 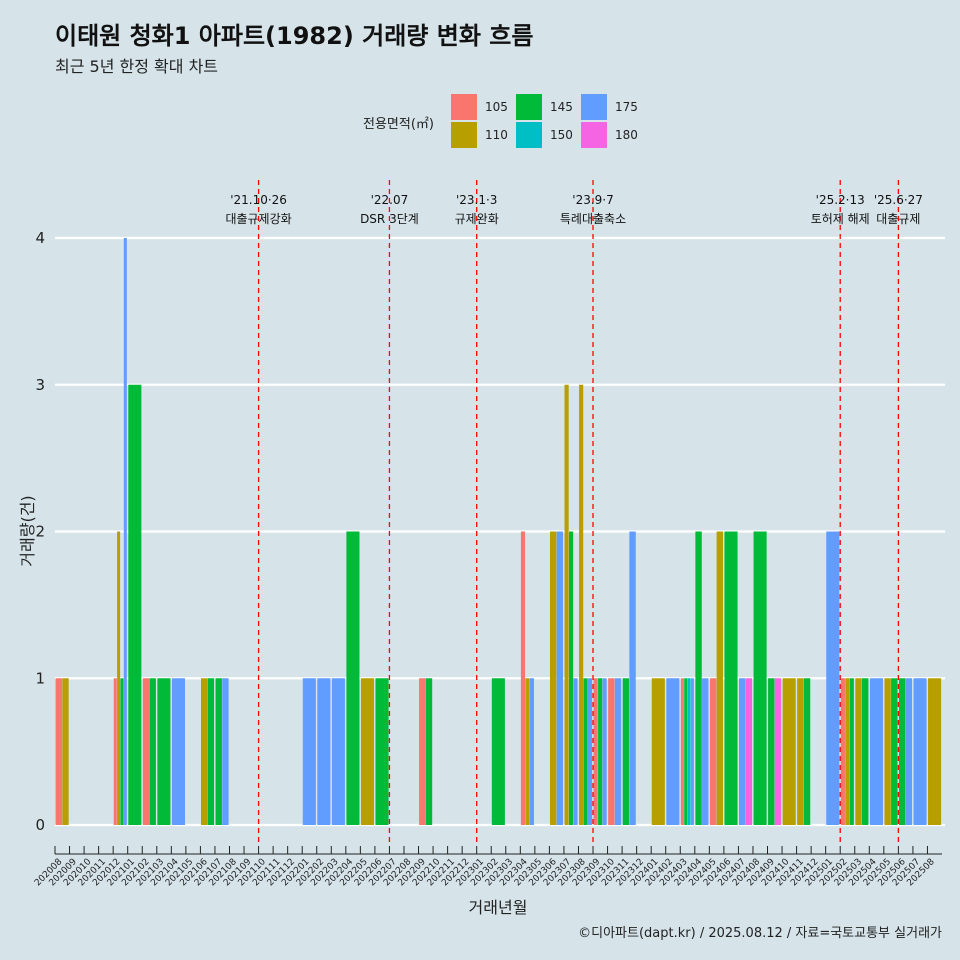 I want to click on y-tick-label: 4, so click(x=40, y=238).